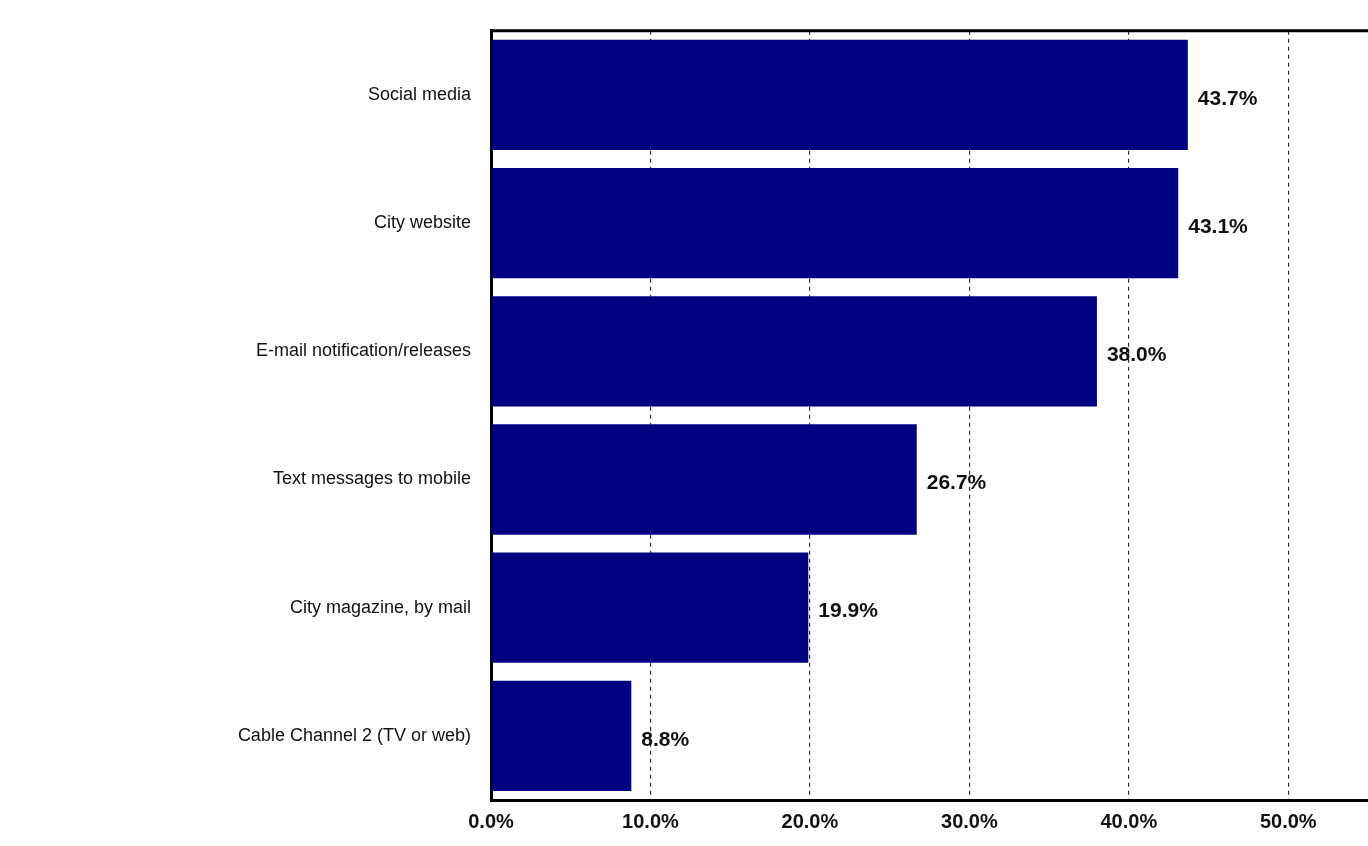  What do you see at coordinates (363, 350) in the screenshot?
I see `y-tick-label: E-mail notification/releases` at bounding box center [363, 350].